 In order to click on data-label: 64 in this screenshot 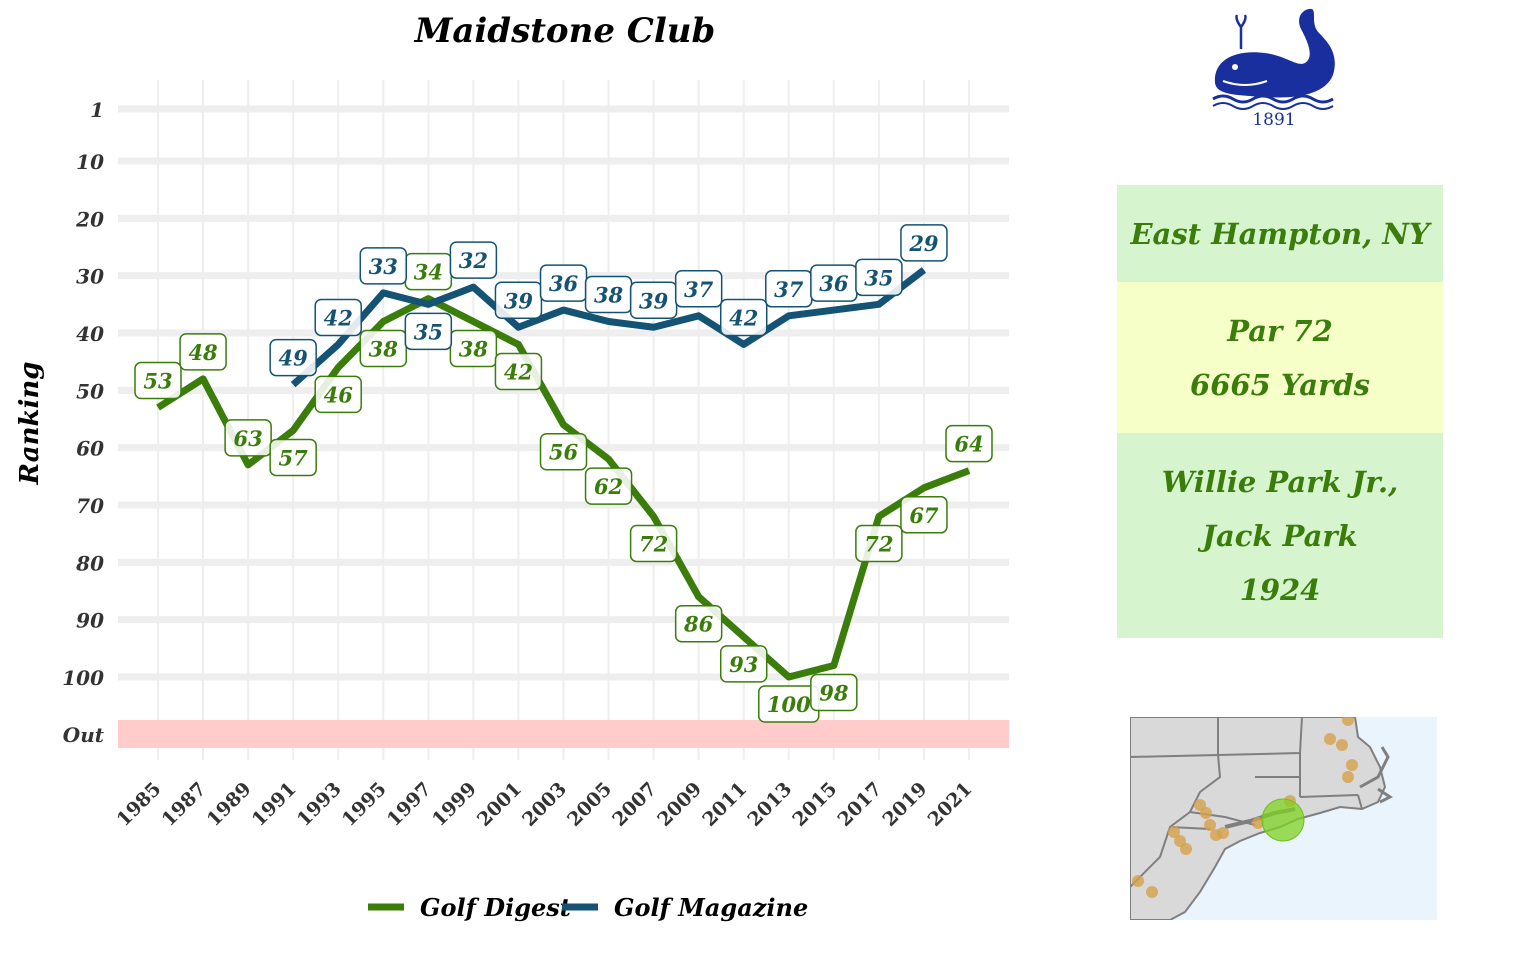, I will do `click(969, 443)`.